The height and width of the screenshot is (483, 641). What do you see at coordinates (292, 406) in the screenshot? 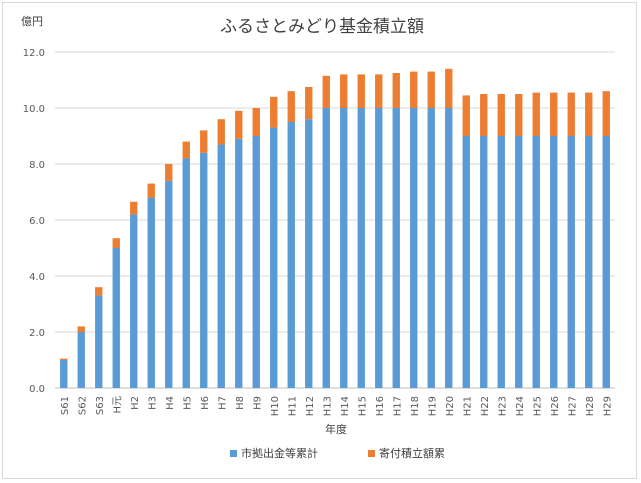
I see `x-tick-label: H11` at bounding box center [292, 406].